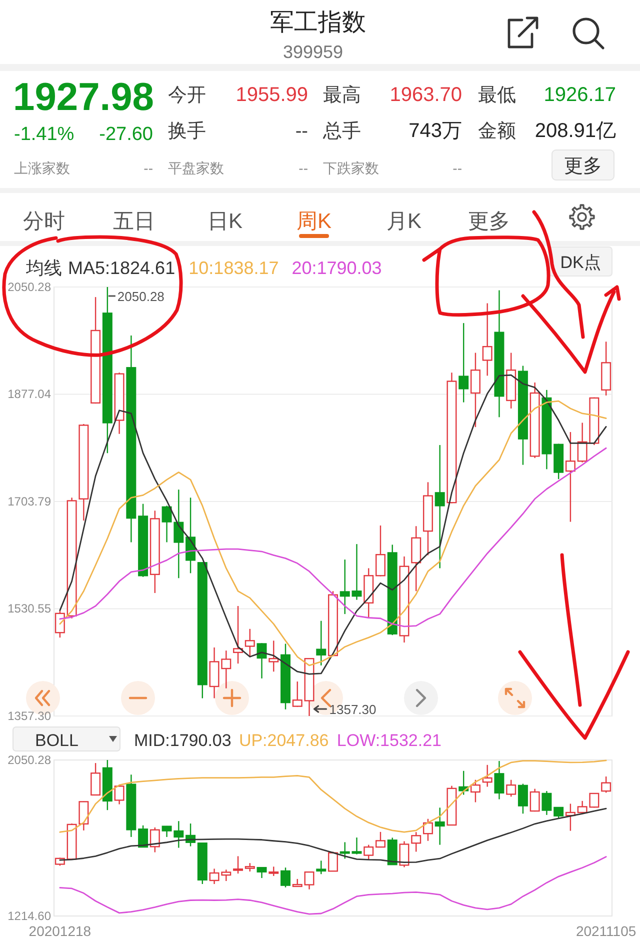 The width and height of the screenshot is (640, 941). What do you see at coordinates (352, 709) in the screenshot?
I see `annotation: 1357.30` at bounding box center [352, 709].